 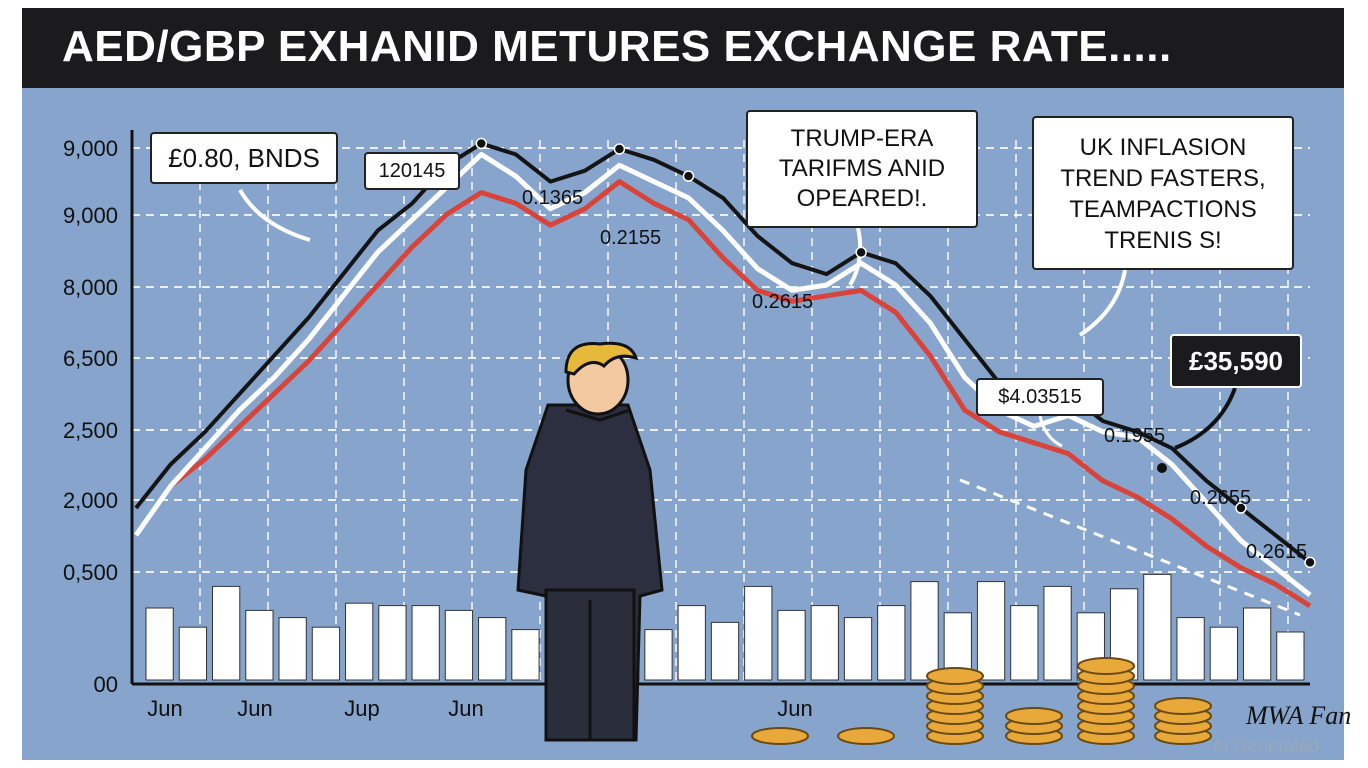 I want to click on callout-left-note-text: £0.80, BNDS, so click(x=244, y=158).